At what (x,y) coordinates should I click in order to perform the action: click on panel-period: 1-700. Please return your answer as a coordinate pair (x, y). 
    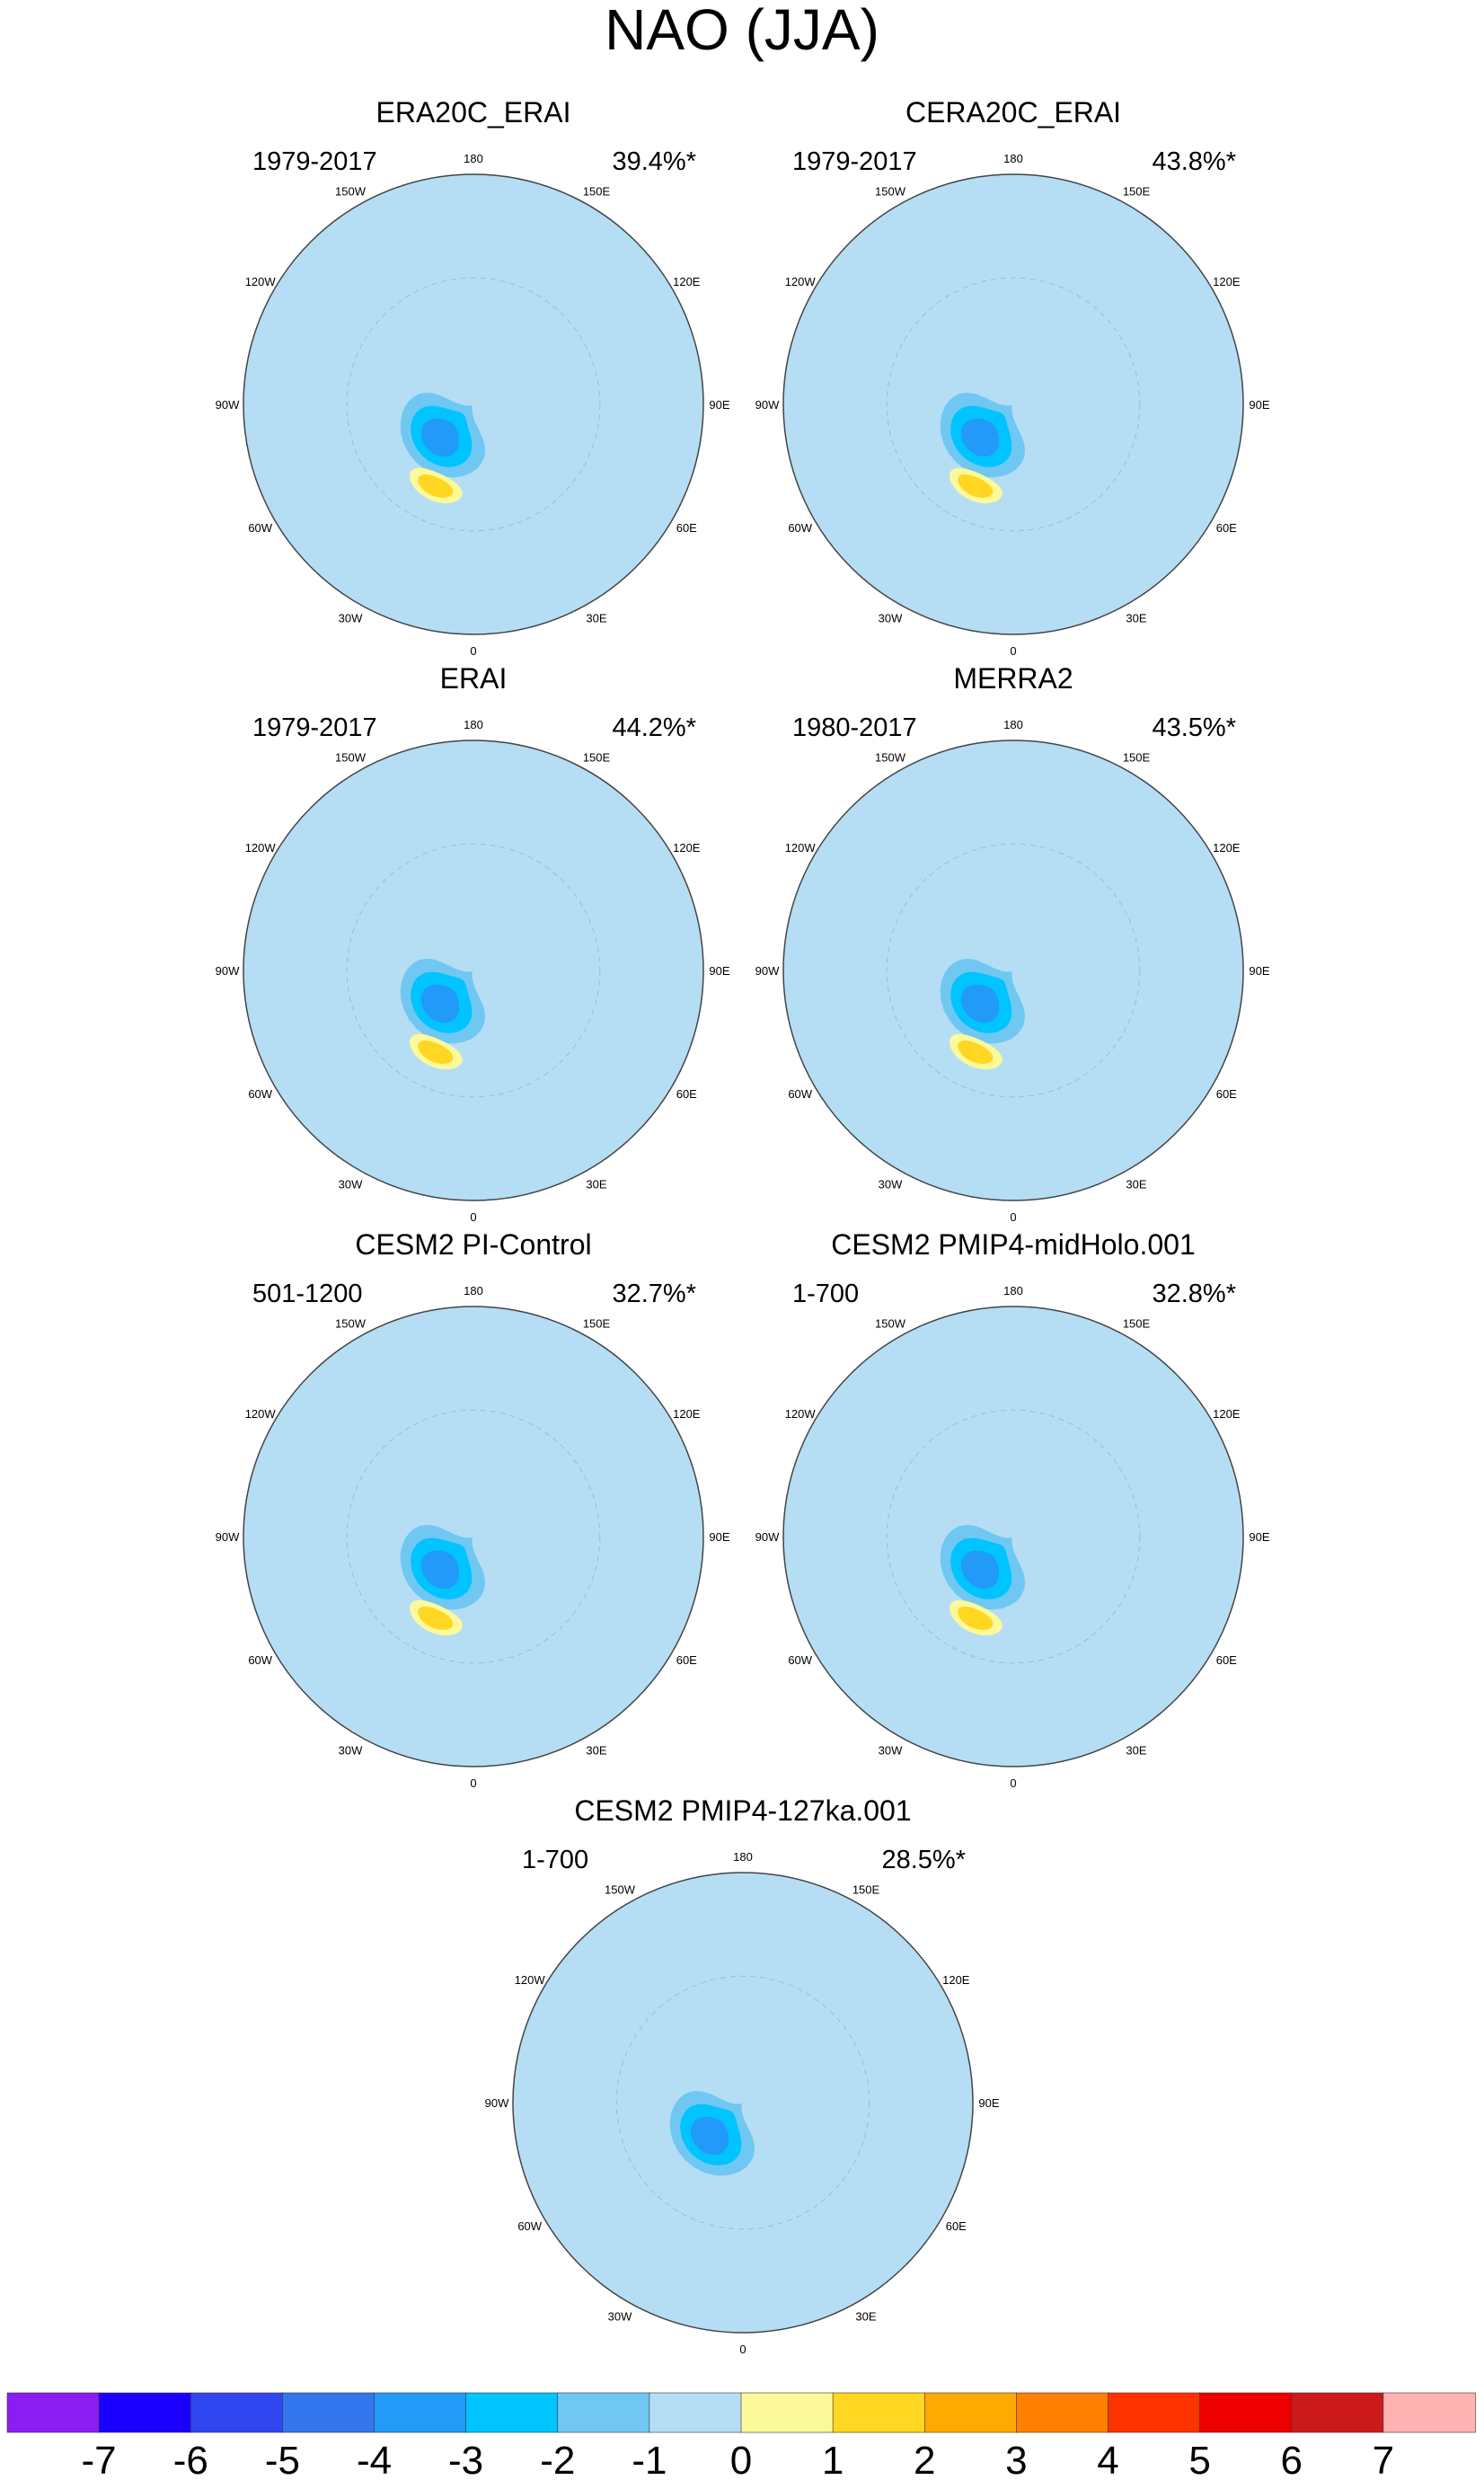
    Looking at the image, I should click on (825, 1294).